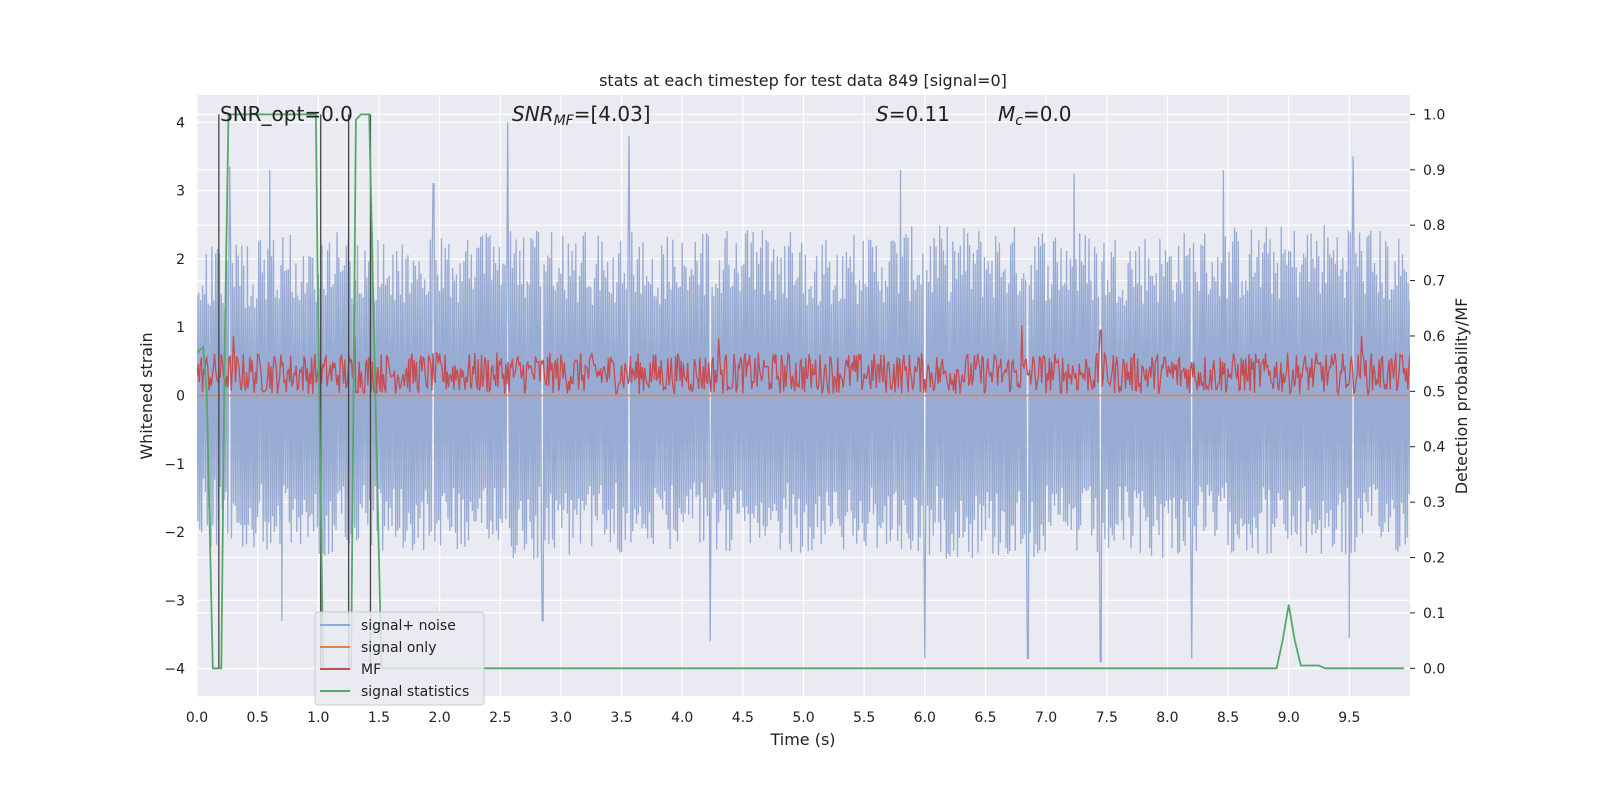  Describe the element at coordinates (286, 114) in the screenshot. I see `annotation-snr-opt: SNR_opt=0.0` at that location.